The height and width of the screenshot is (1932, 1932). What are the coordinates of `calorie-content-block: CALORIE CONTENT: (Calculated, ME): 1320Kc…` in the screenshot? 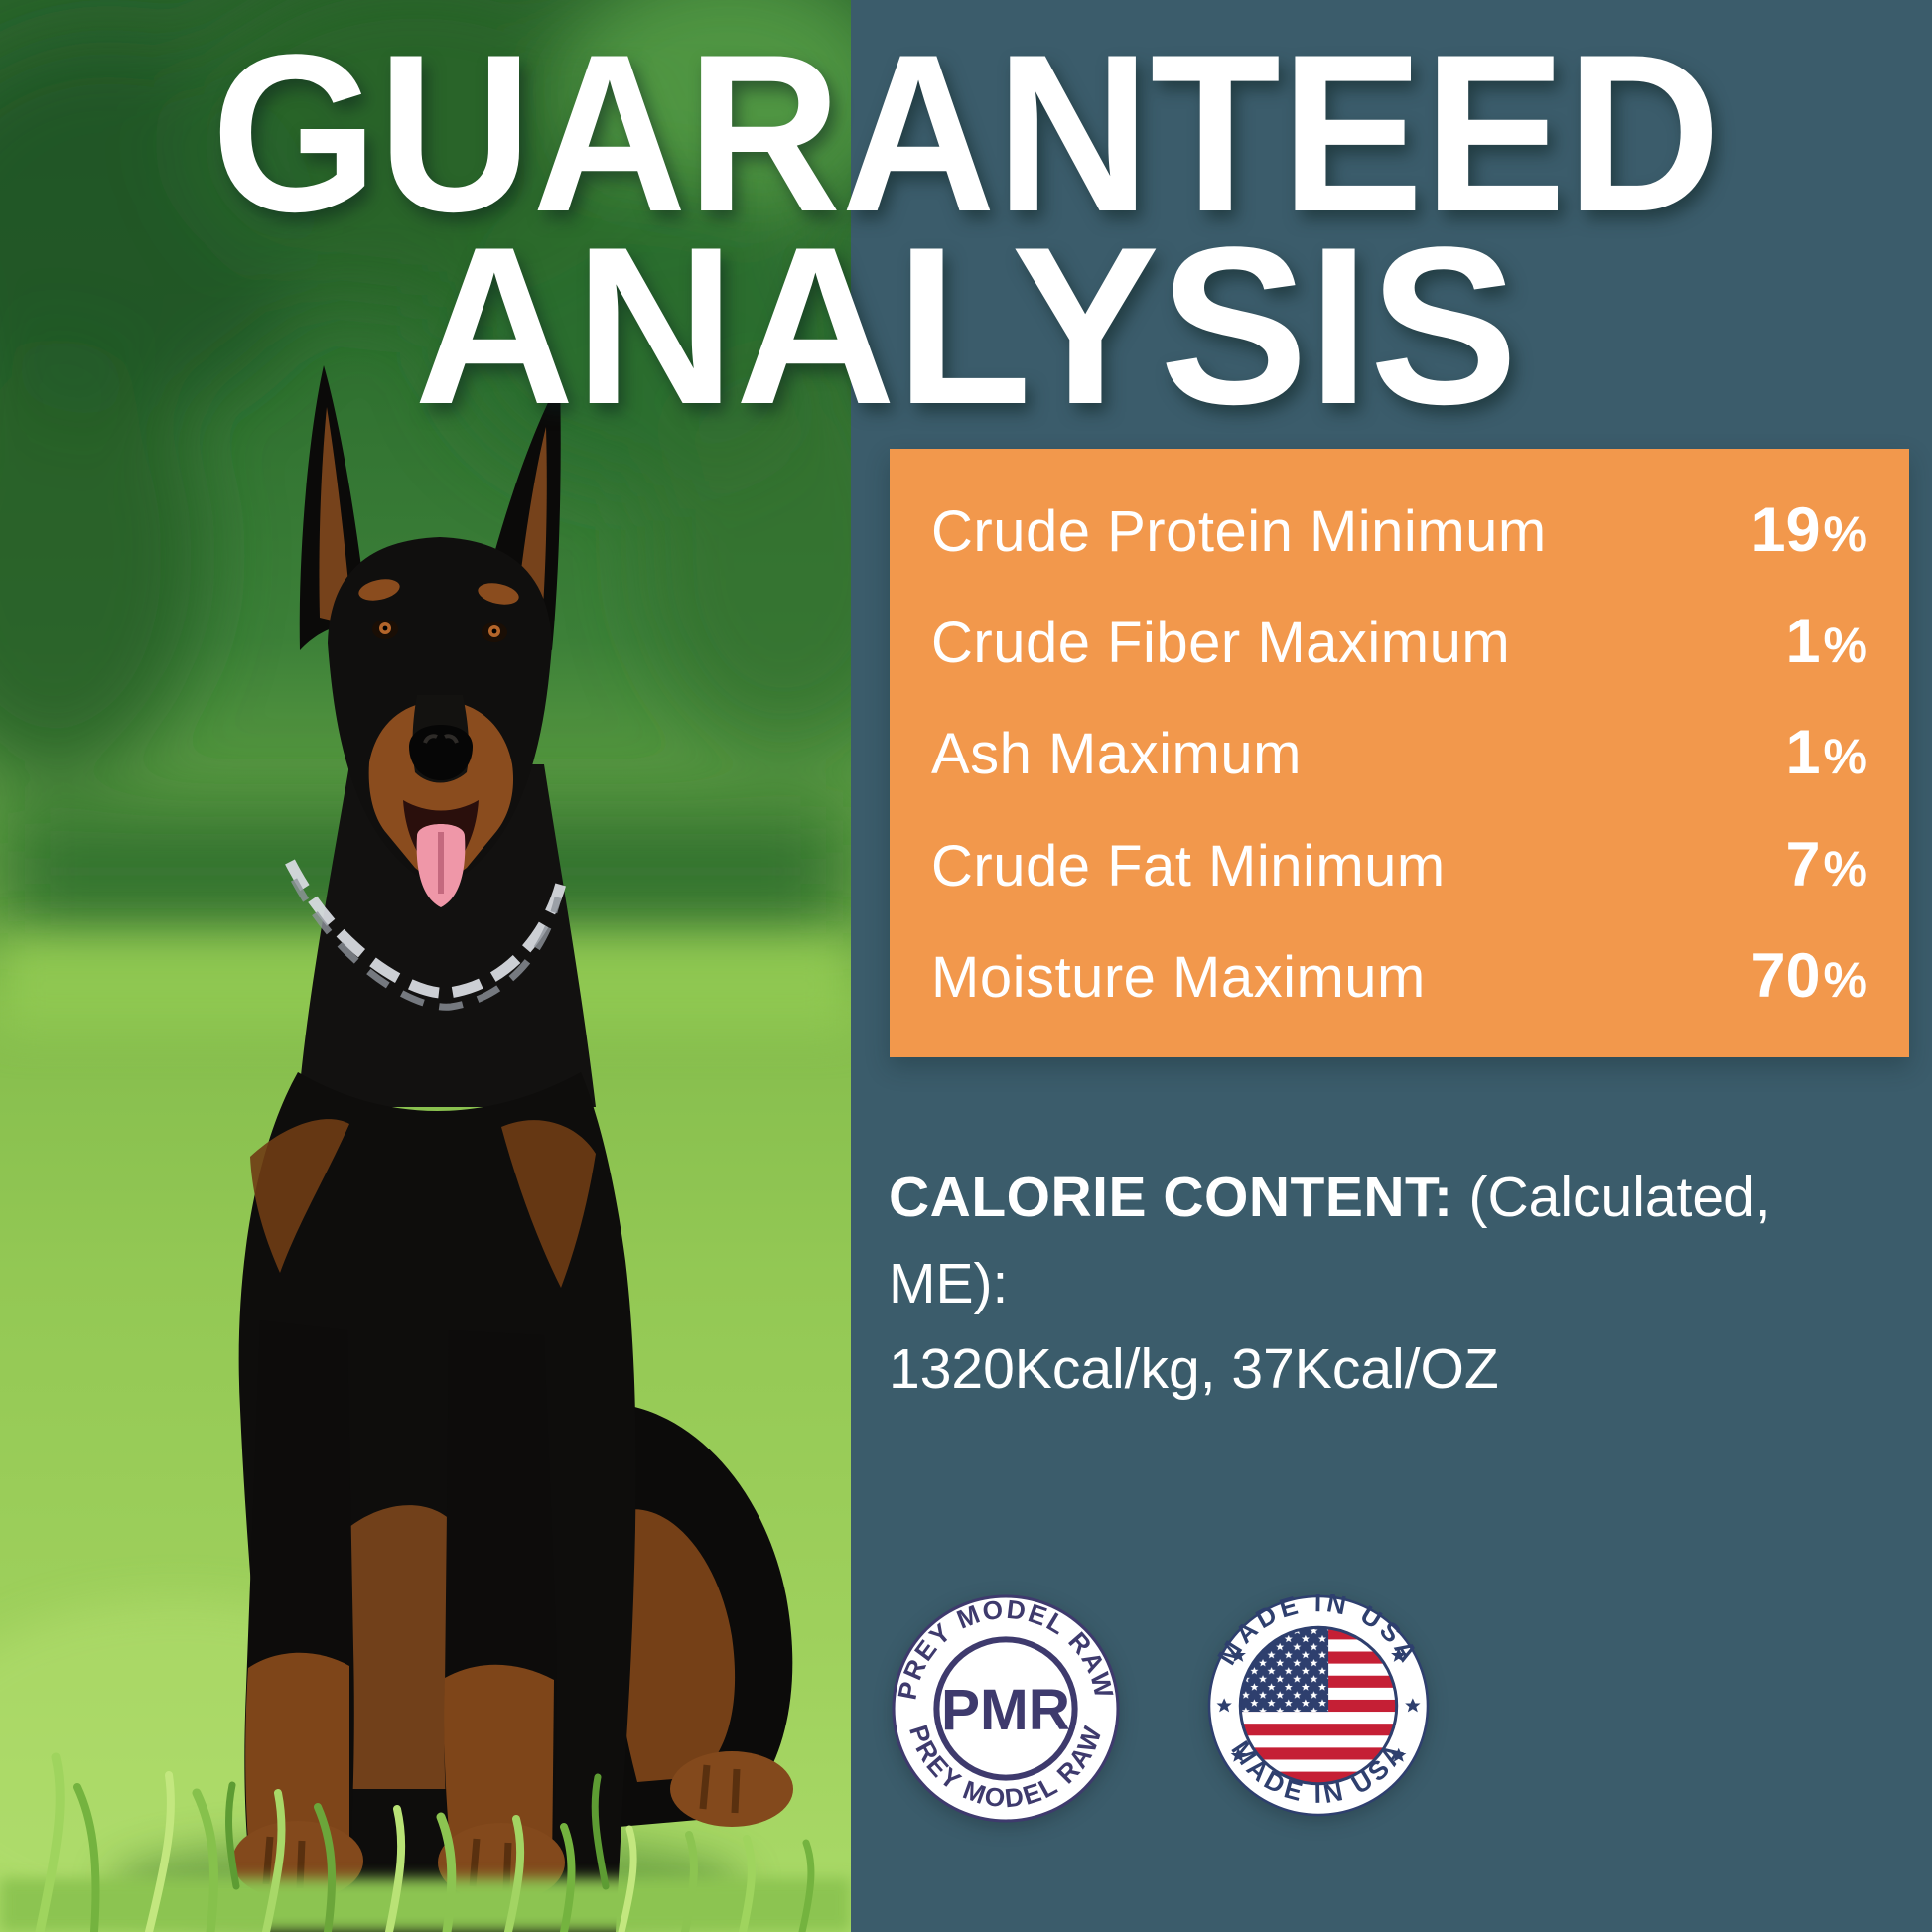 It's located at (1366, 1284).